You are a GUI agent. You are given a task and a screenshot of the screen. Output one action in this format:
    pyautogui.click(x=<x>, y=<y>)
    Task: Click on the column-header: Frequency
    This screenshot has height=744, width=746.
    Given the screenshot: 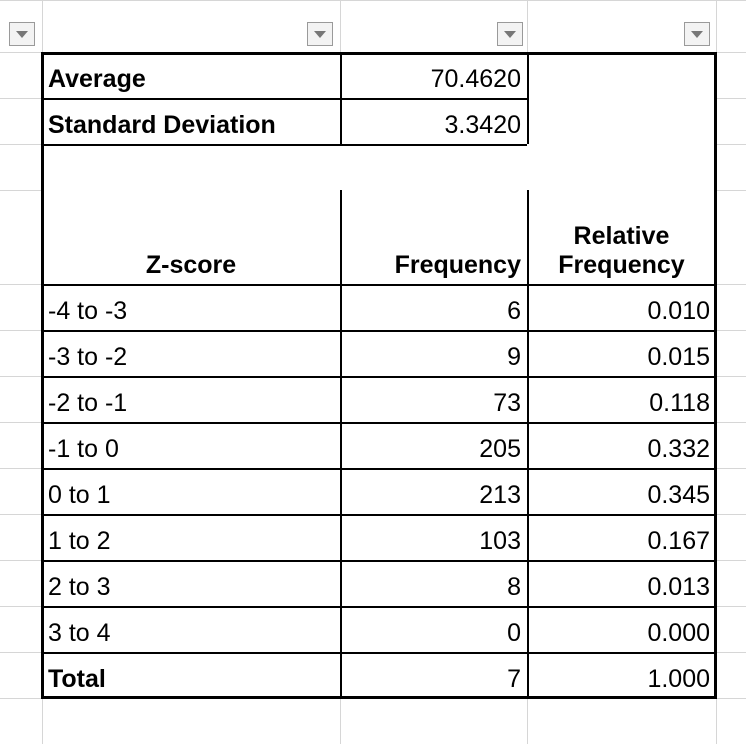 What is the action you would take?
    pyautogui.click(x=433, y=237)
    